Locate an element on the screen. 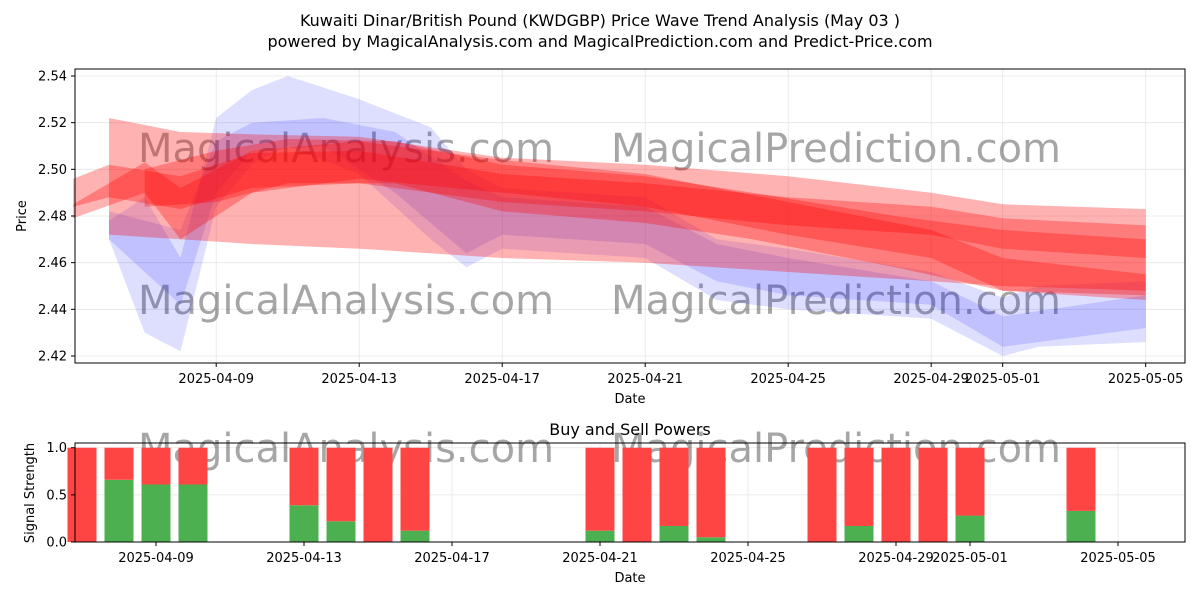 This screenshot has height=600, width=1200. price-watermark-4: MagicalPrediction.com is located at coordinates (836, 301).